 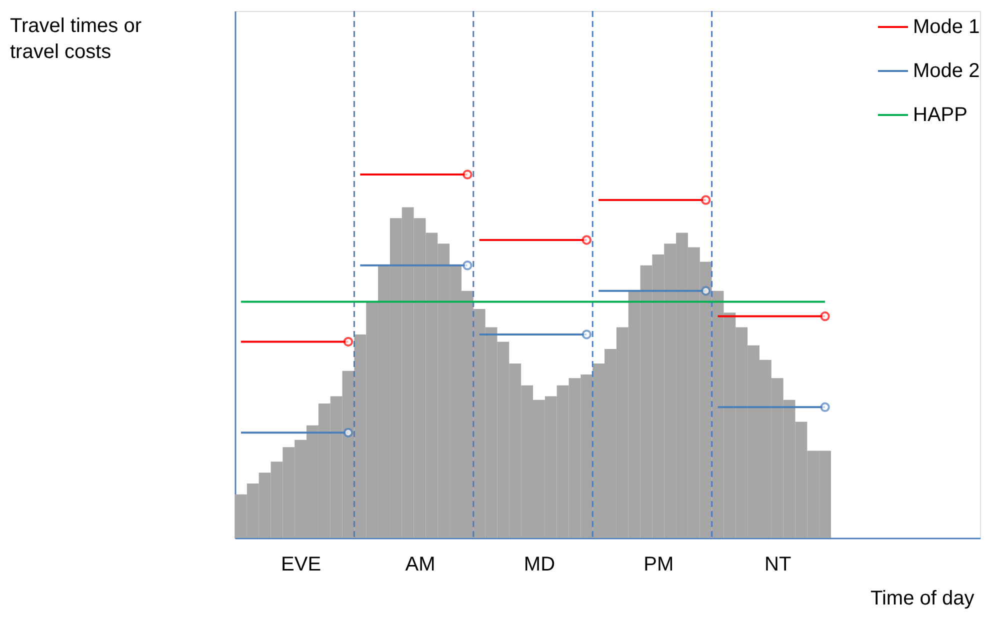 What do you see at coordinates (540, 565) in the screenshot?
I see `x-tick-label: MD` at bounding box center [540, 565].